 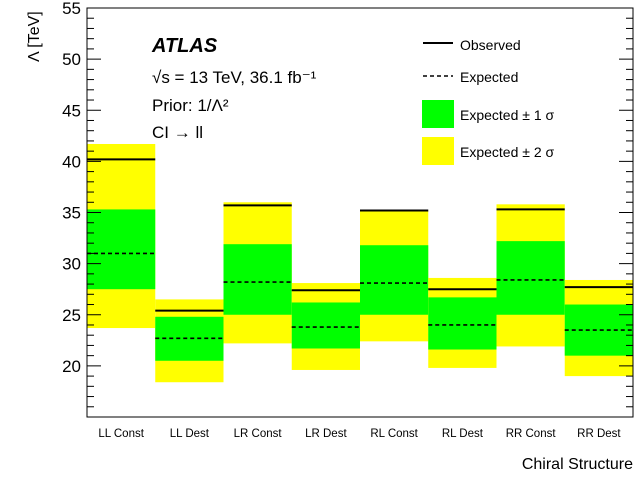 What do you see at coordinates (438, 151) in the screenshot?
I see `legend-2sigma-swatch` at bounding box center [438, 151].